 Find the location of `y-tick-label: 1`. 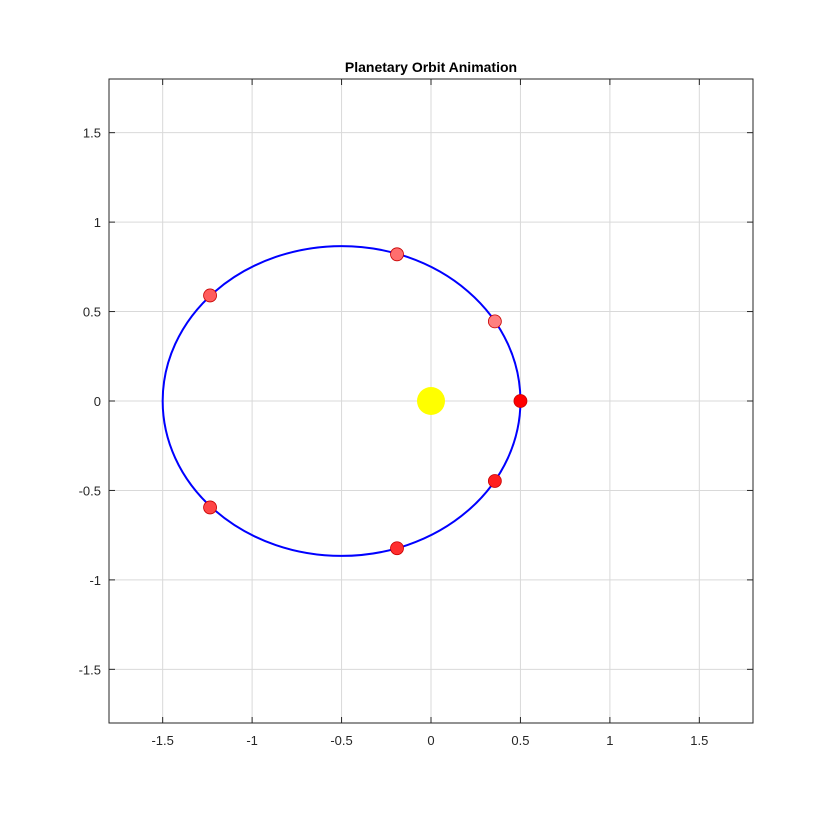

y-tick-label: 1 is located at coordinates (97, 222).